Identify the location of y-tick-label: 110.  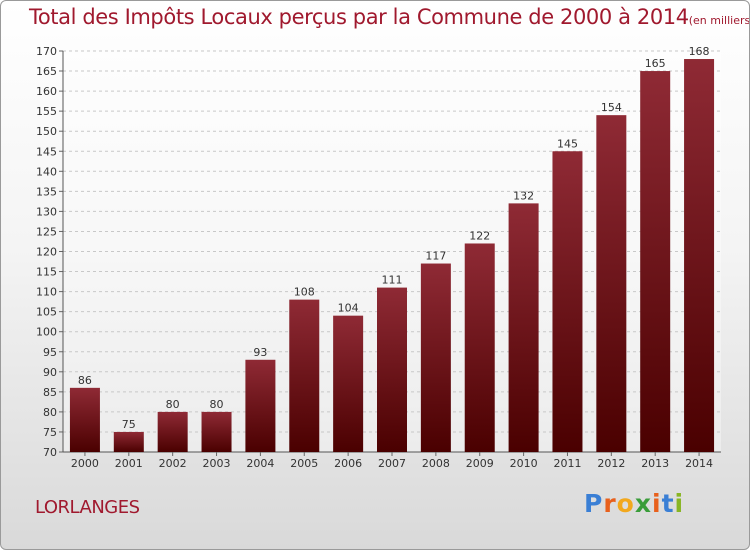
(46, 292).